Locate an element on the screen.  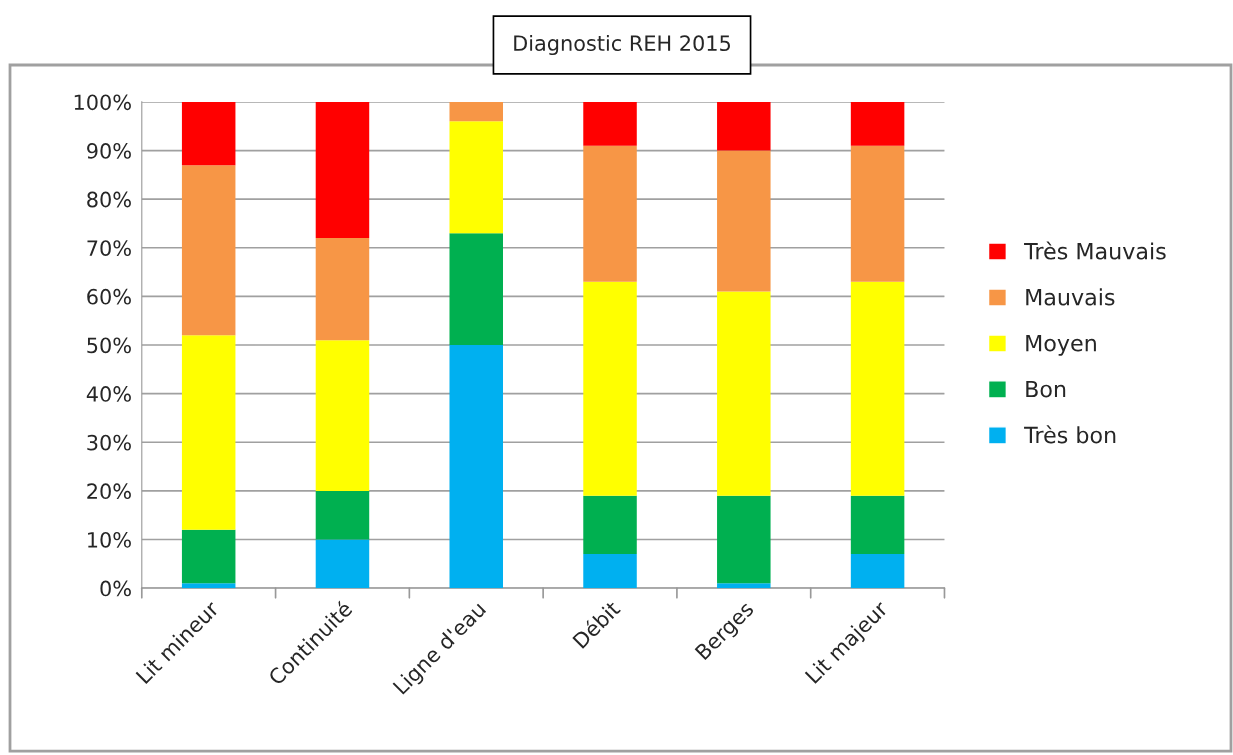
y-tick-label: 10% is located at coordinates (109, 539).